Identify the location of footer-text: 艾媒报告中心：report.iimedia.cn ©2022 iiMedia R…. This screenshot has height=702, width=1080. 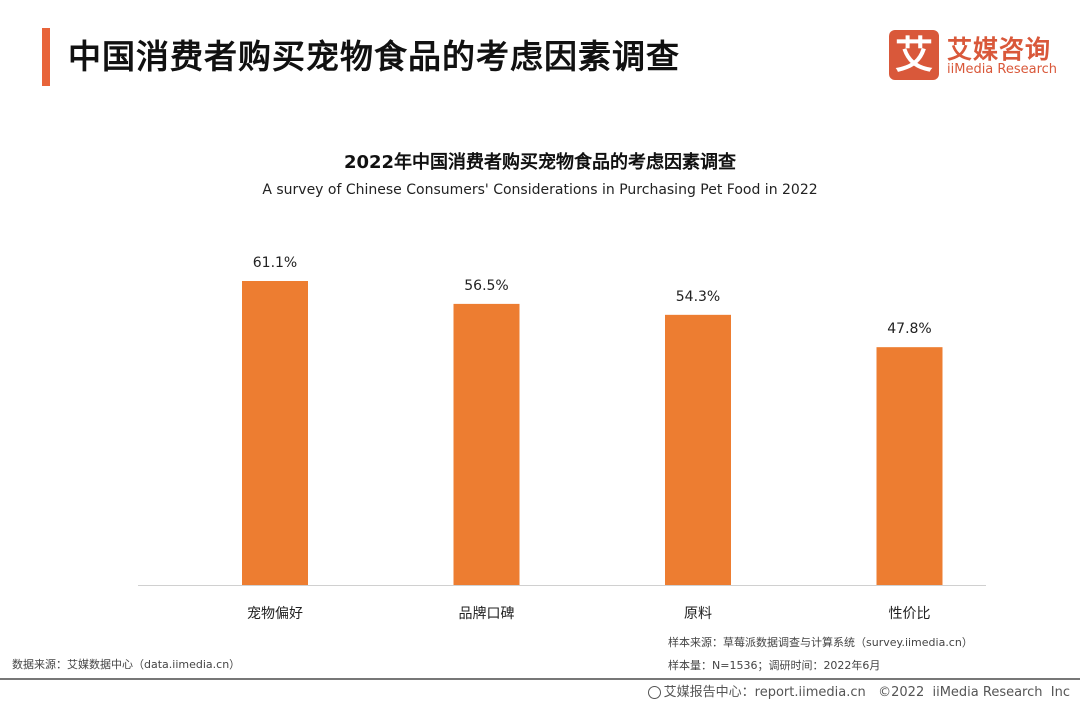
(866, 692).